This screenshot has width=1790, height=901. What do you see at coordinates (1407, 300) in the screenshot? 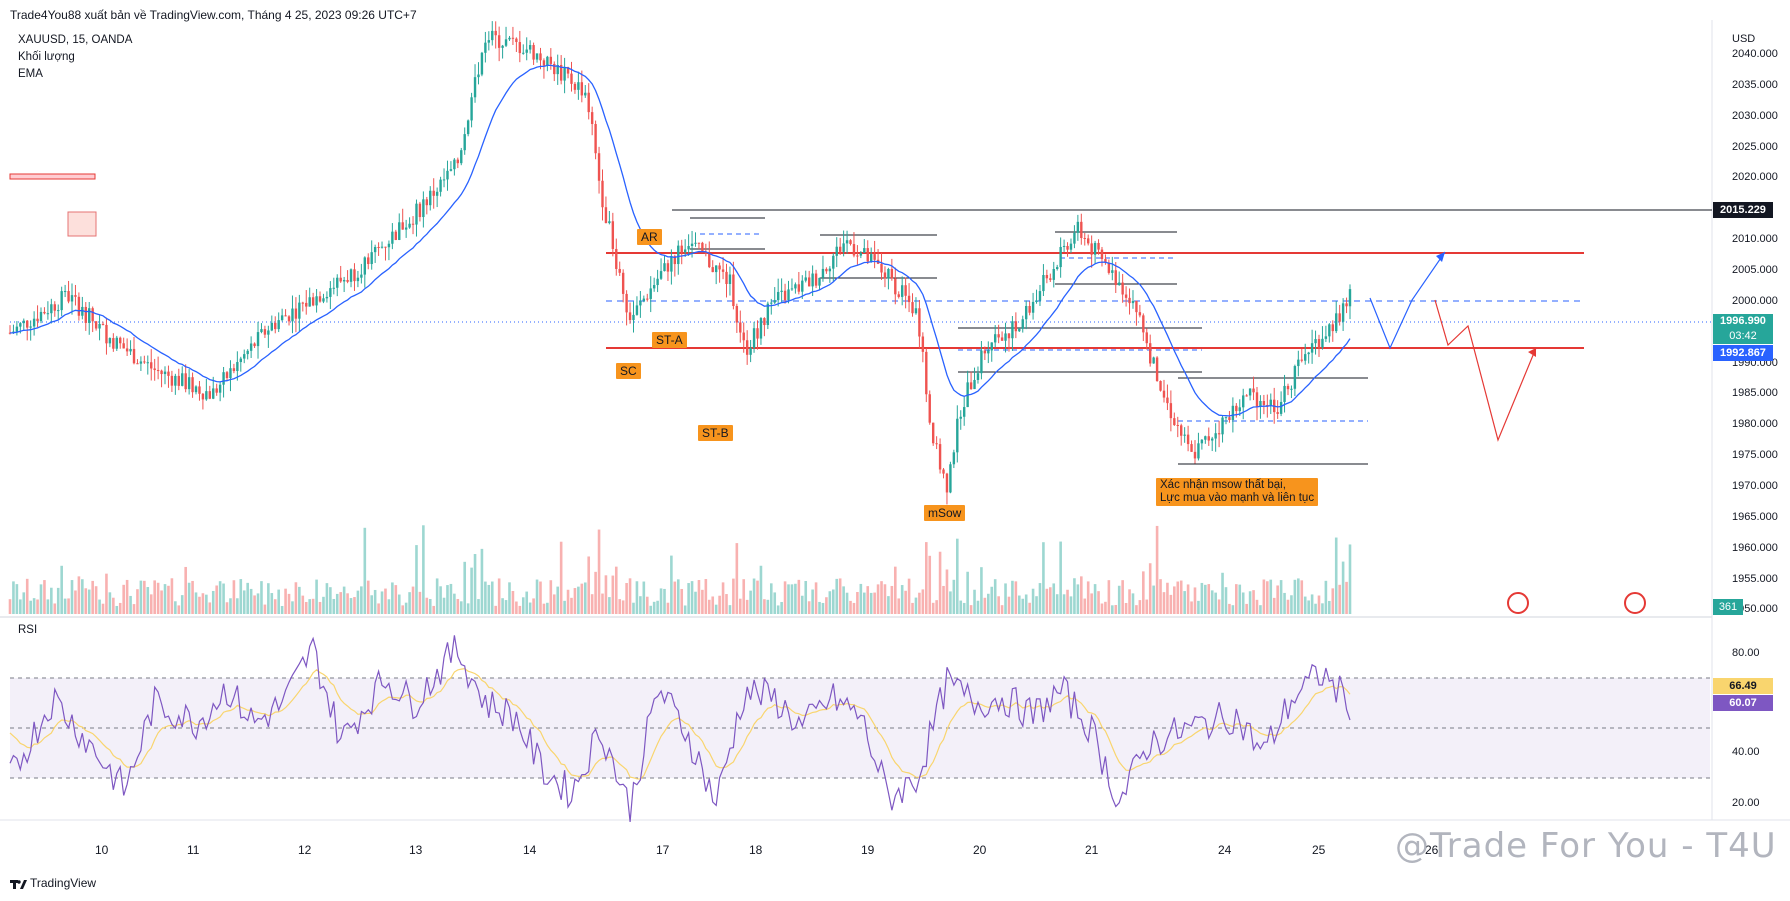
I see `bullish-projection` at bounding box center [1407, 300].